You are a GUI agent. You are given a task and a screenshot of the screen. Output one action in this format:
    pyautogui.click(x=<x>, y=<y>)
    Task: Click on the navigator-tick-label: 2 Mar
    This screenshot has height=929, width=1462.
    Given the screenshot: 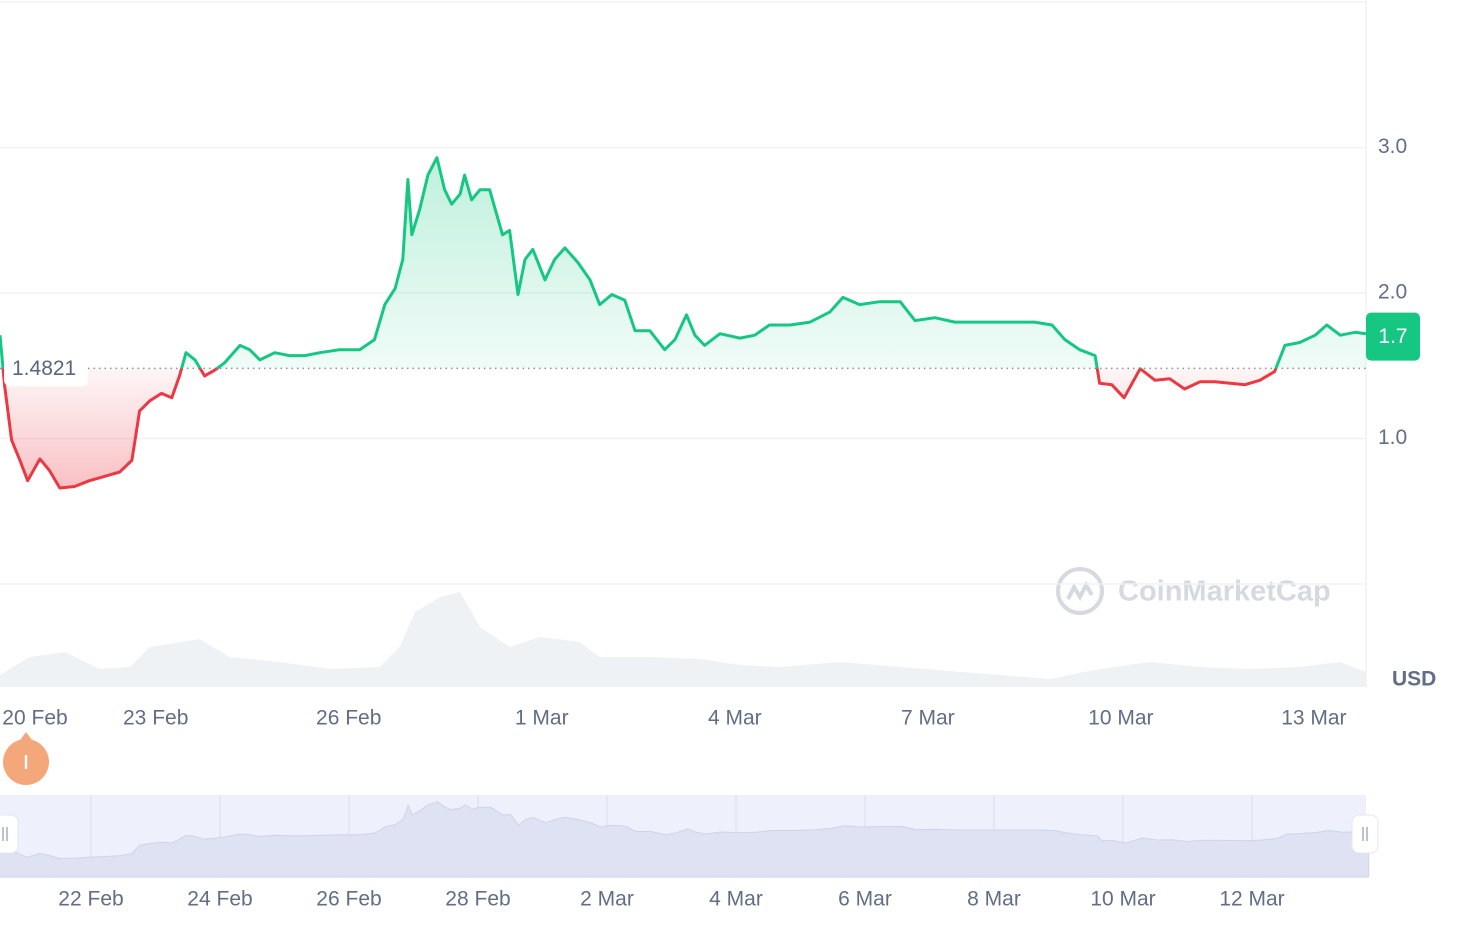 What is the action you would take?
    pyautogui.click(x=607, y=899)
    